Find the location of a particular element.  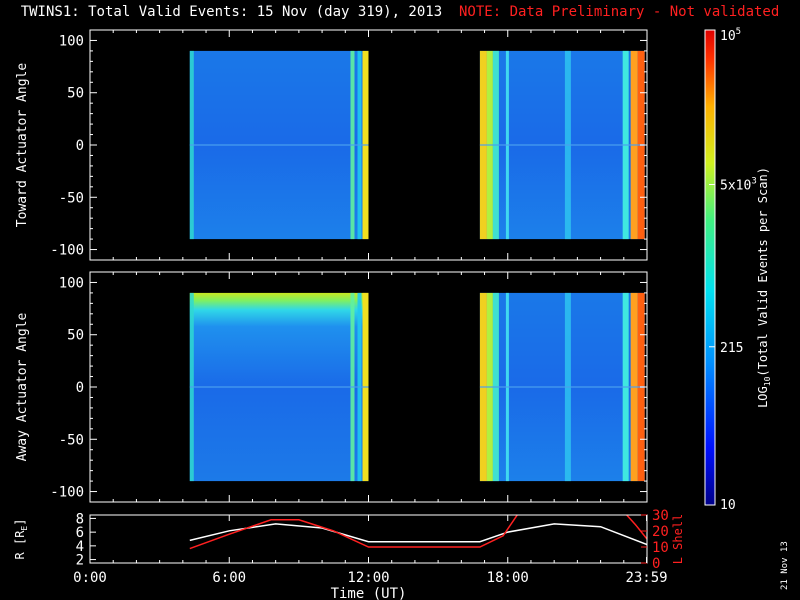

colorbar-tick-label: 215 is located at coordinates (731, 348).